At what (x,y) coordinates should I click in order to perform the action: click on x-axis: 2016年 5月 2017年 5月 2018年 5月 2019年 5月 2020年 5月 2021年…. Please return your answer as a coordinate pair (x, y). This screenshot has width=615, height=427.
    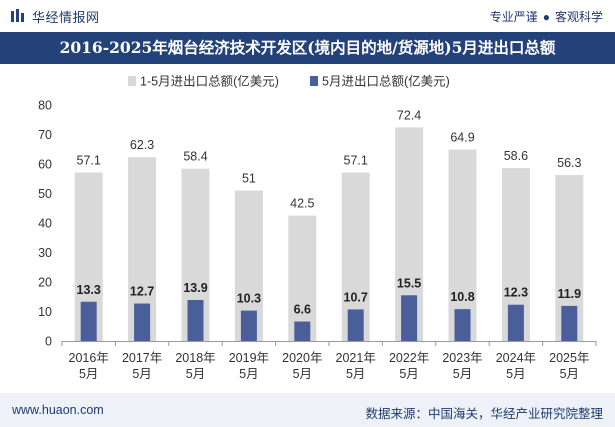
    Looking at the image, I should click on (329, 361).